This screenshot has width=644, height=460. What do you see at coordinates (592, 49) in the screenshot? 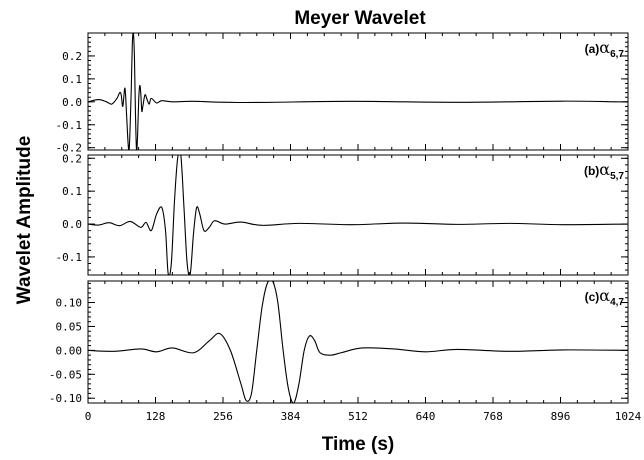
I see `panel-letter: (a)` at bounding box center [592, 49].